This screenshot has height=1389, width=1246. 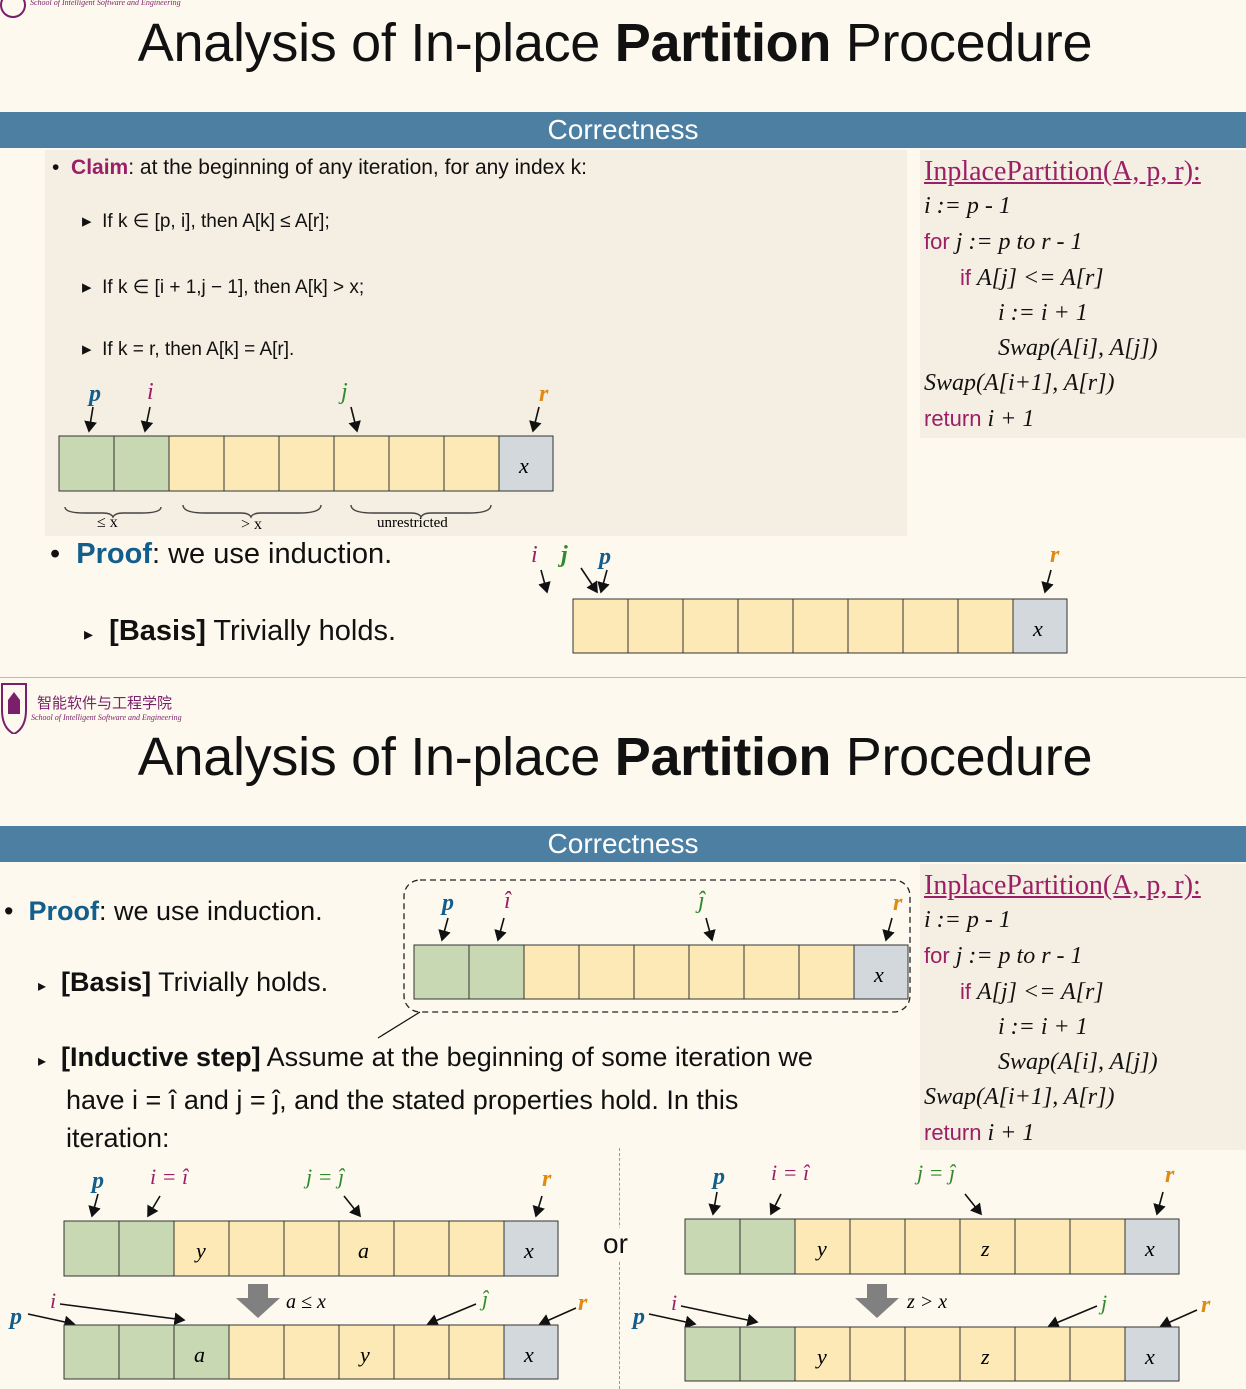 I want to click on claim-bullet: ▸ If k = r, then A[k] = A[r]., so click(x=188, y=349).